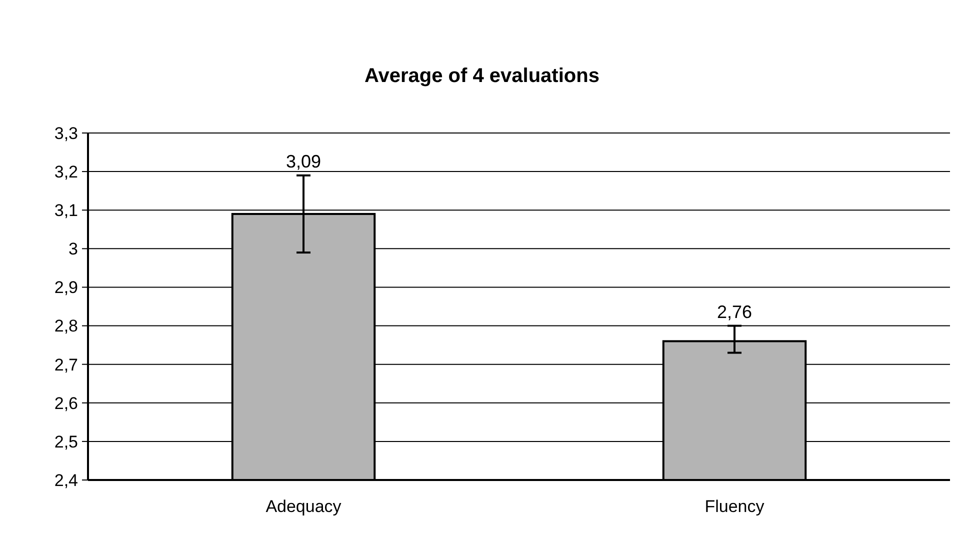 This screenshot has height=535, width=964. I want to click on data-label: 2,76, so click(734, 312).